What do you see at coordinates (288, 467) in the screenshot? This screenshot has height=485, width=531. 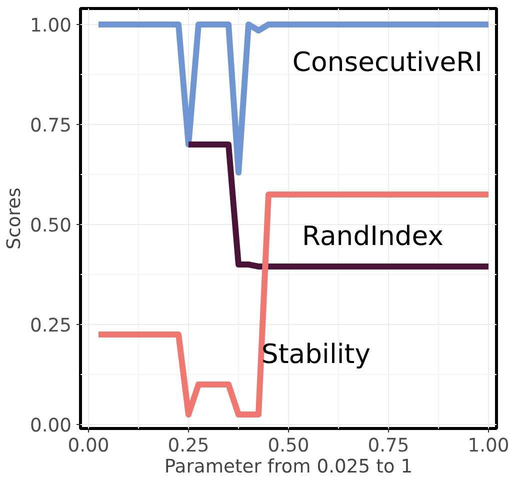 I see `x-axis-title: Parameter from 0.025 to 1` at bounding box center [288, 467].